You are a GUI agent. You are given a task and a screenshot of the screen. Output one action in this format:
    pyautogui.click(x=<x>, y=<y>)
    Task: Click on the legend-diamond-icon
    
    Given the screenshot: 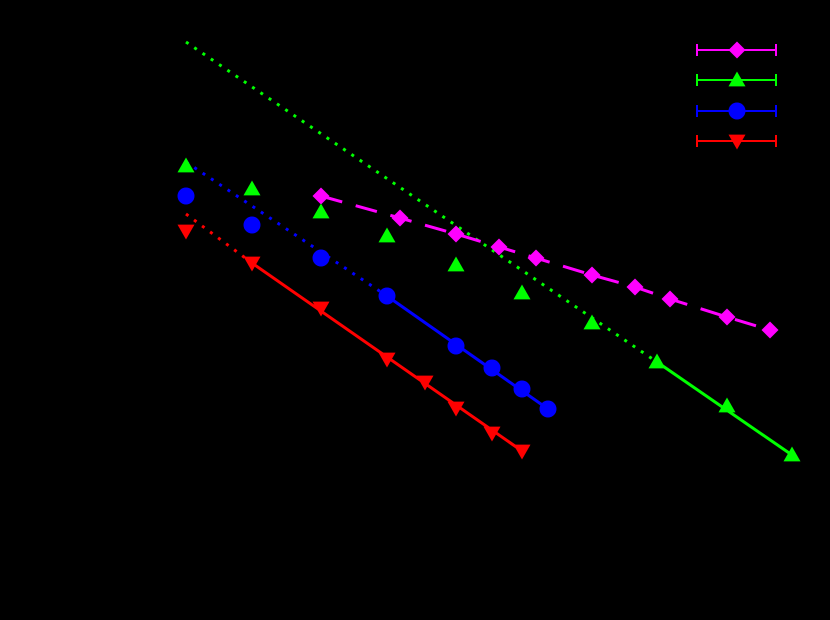 What is the action you would take?
    pyautogui.click(x=737, y=50)
    